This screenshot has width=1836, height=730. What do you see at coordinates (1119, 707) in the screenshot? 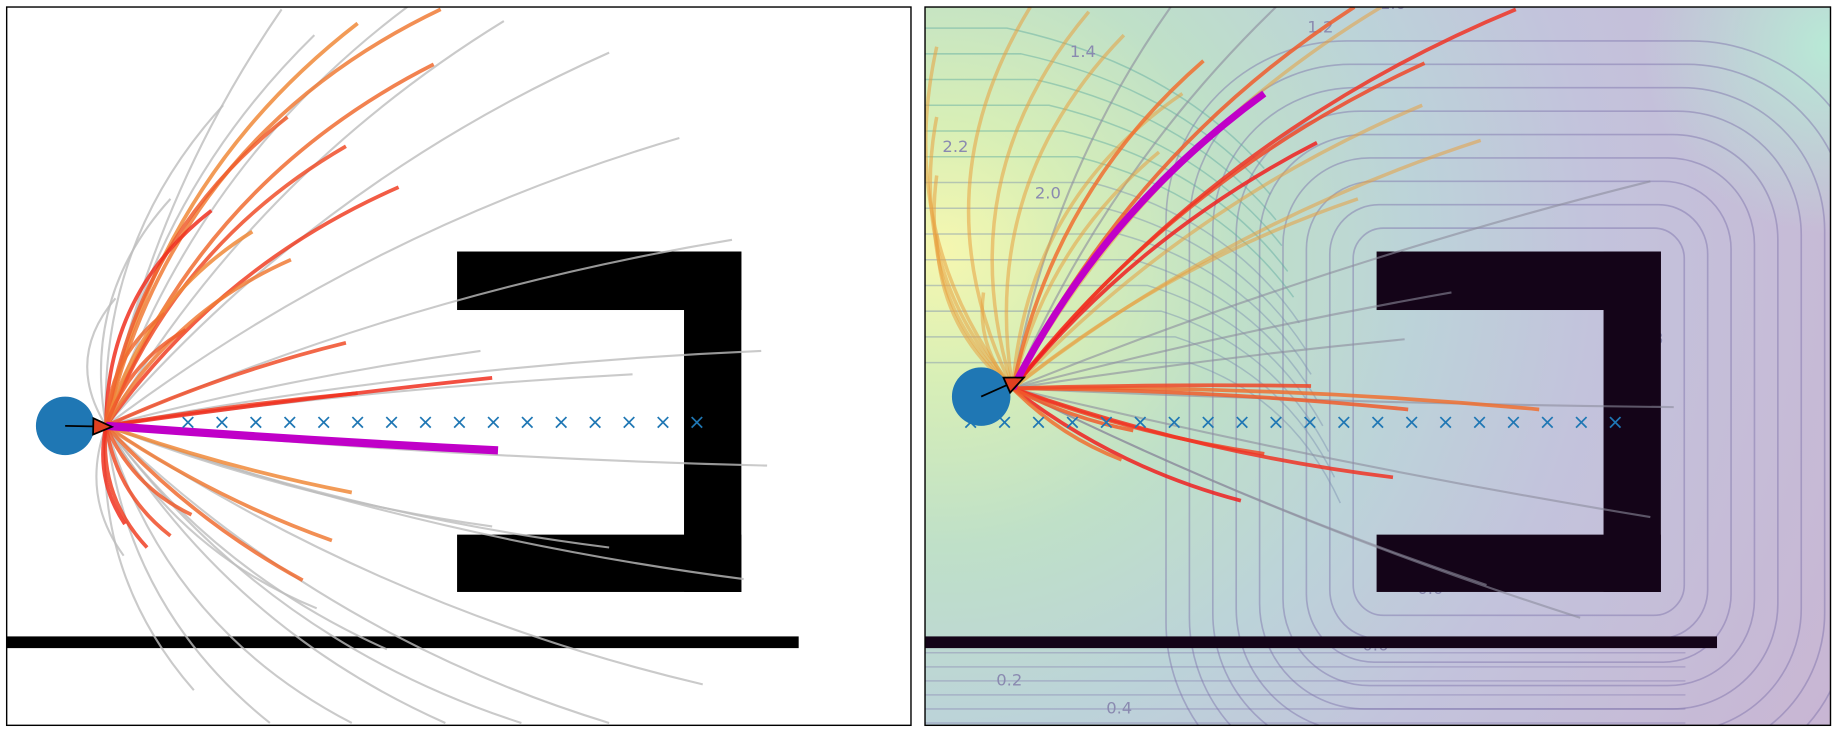
I see `contour-label: 0.4` at bounding box center [1119, 707].